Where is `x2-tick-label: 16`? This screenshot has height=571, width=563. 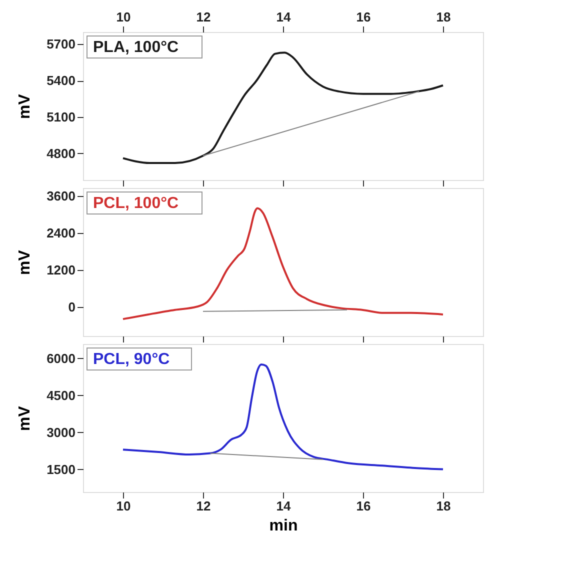
x2-tick-label: 16 is located at coordinates (363, 17).